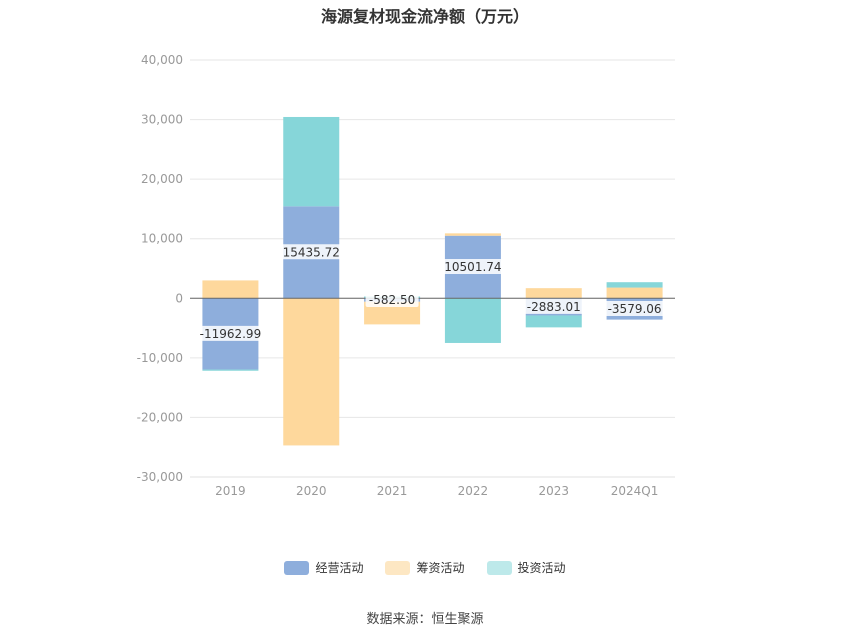  What do you see at coordinates (392, 491) in the screenshot?
I see `x-tick-label: 2021` at bounding box center [392, 491].